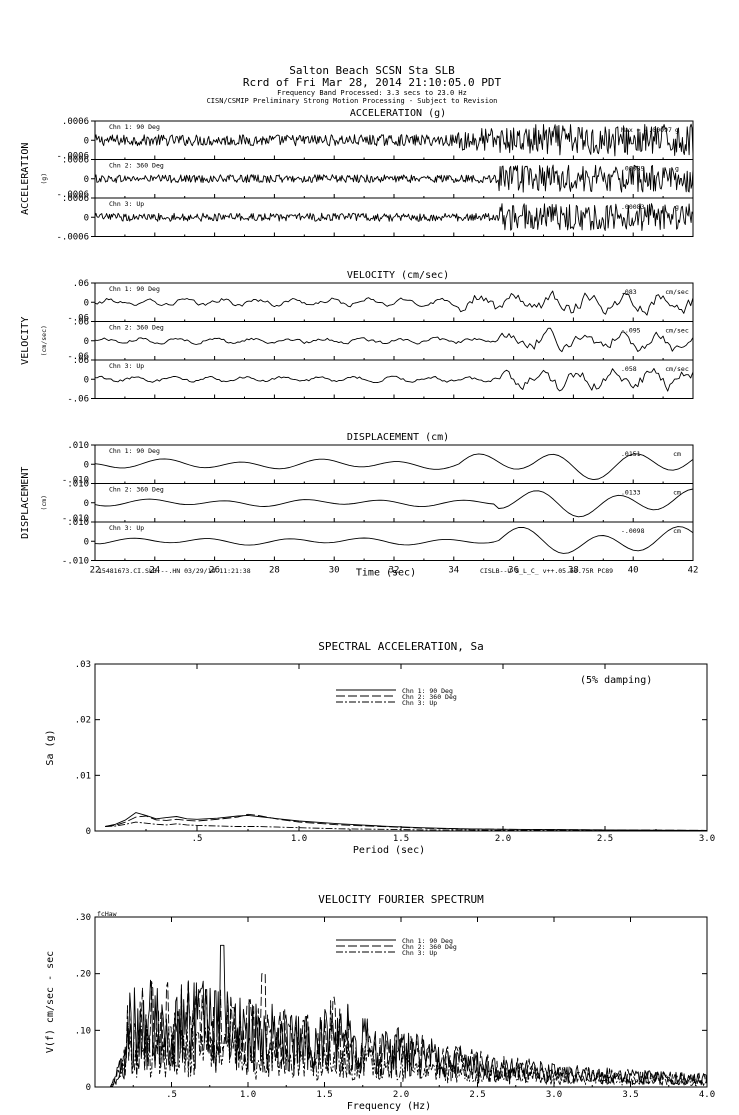 The image size is (739, 1115). What do you see at coordinates (554, 1095) in the screenshot?
I see `x-tick-label: 3.0` at bounding box center [554, 1095].